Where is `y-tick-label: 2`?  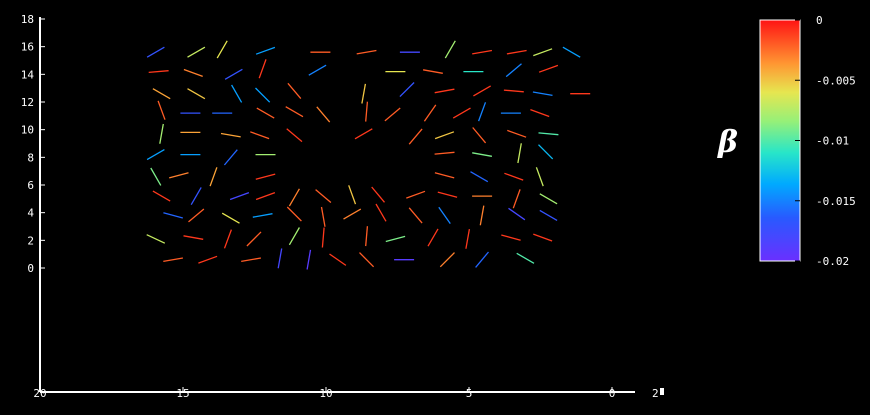
y-tick-label: 2 is located at coordinates (30, 240).